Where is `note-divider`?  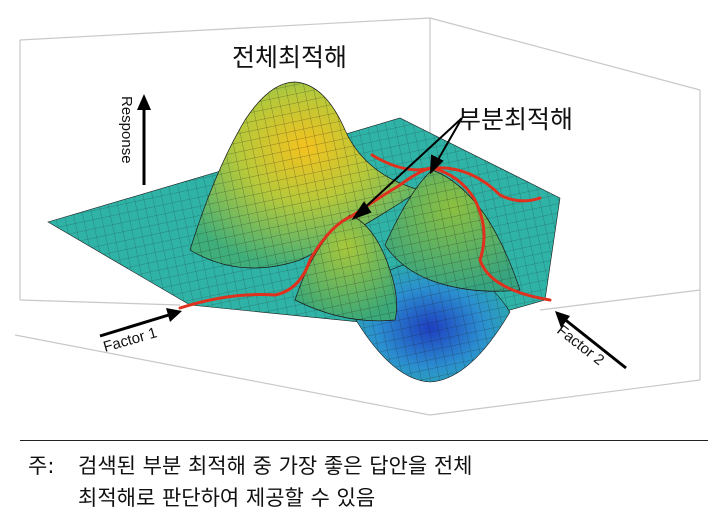
note-divider is located at coordinates (364, 440).